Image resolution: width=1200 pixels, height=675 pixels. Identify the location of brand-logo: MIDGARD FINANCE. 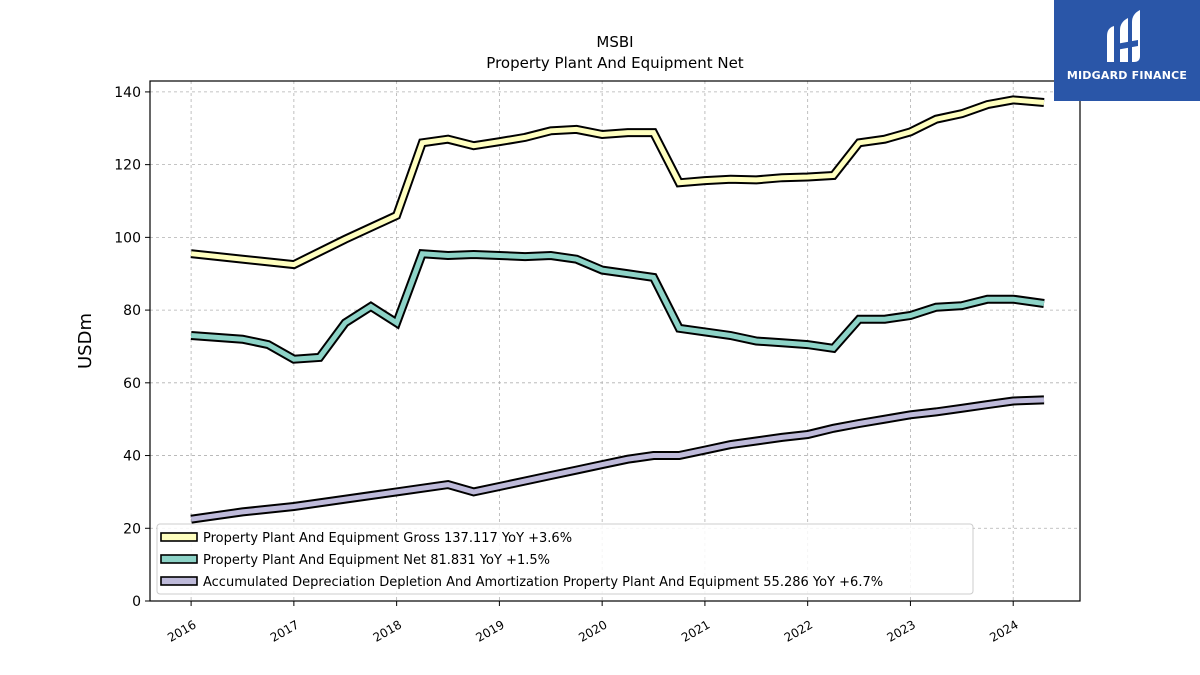
(1127, 50).